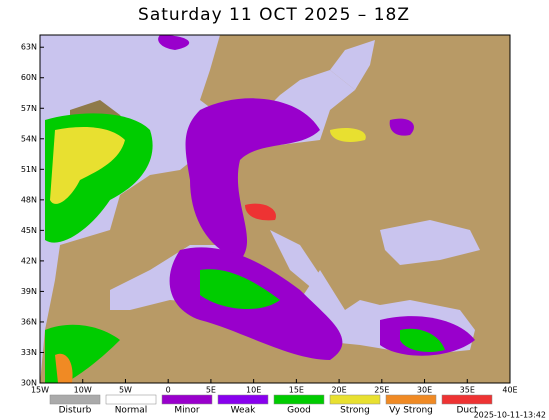 Image resolution: width=549 pixels, height=420 pixels. What do you see at coordinates (64, 368) in the screenshot?
I see `vy-strong-zone` at bounding box center [64, 368].